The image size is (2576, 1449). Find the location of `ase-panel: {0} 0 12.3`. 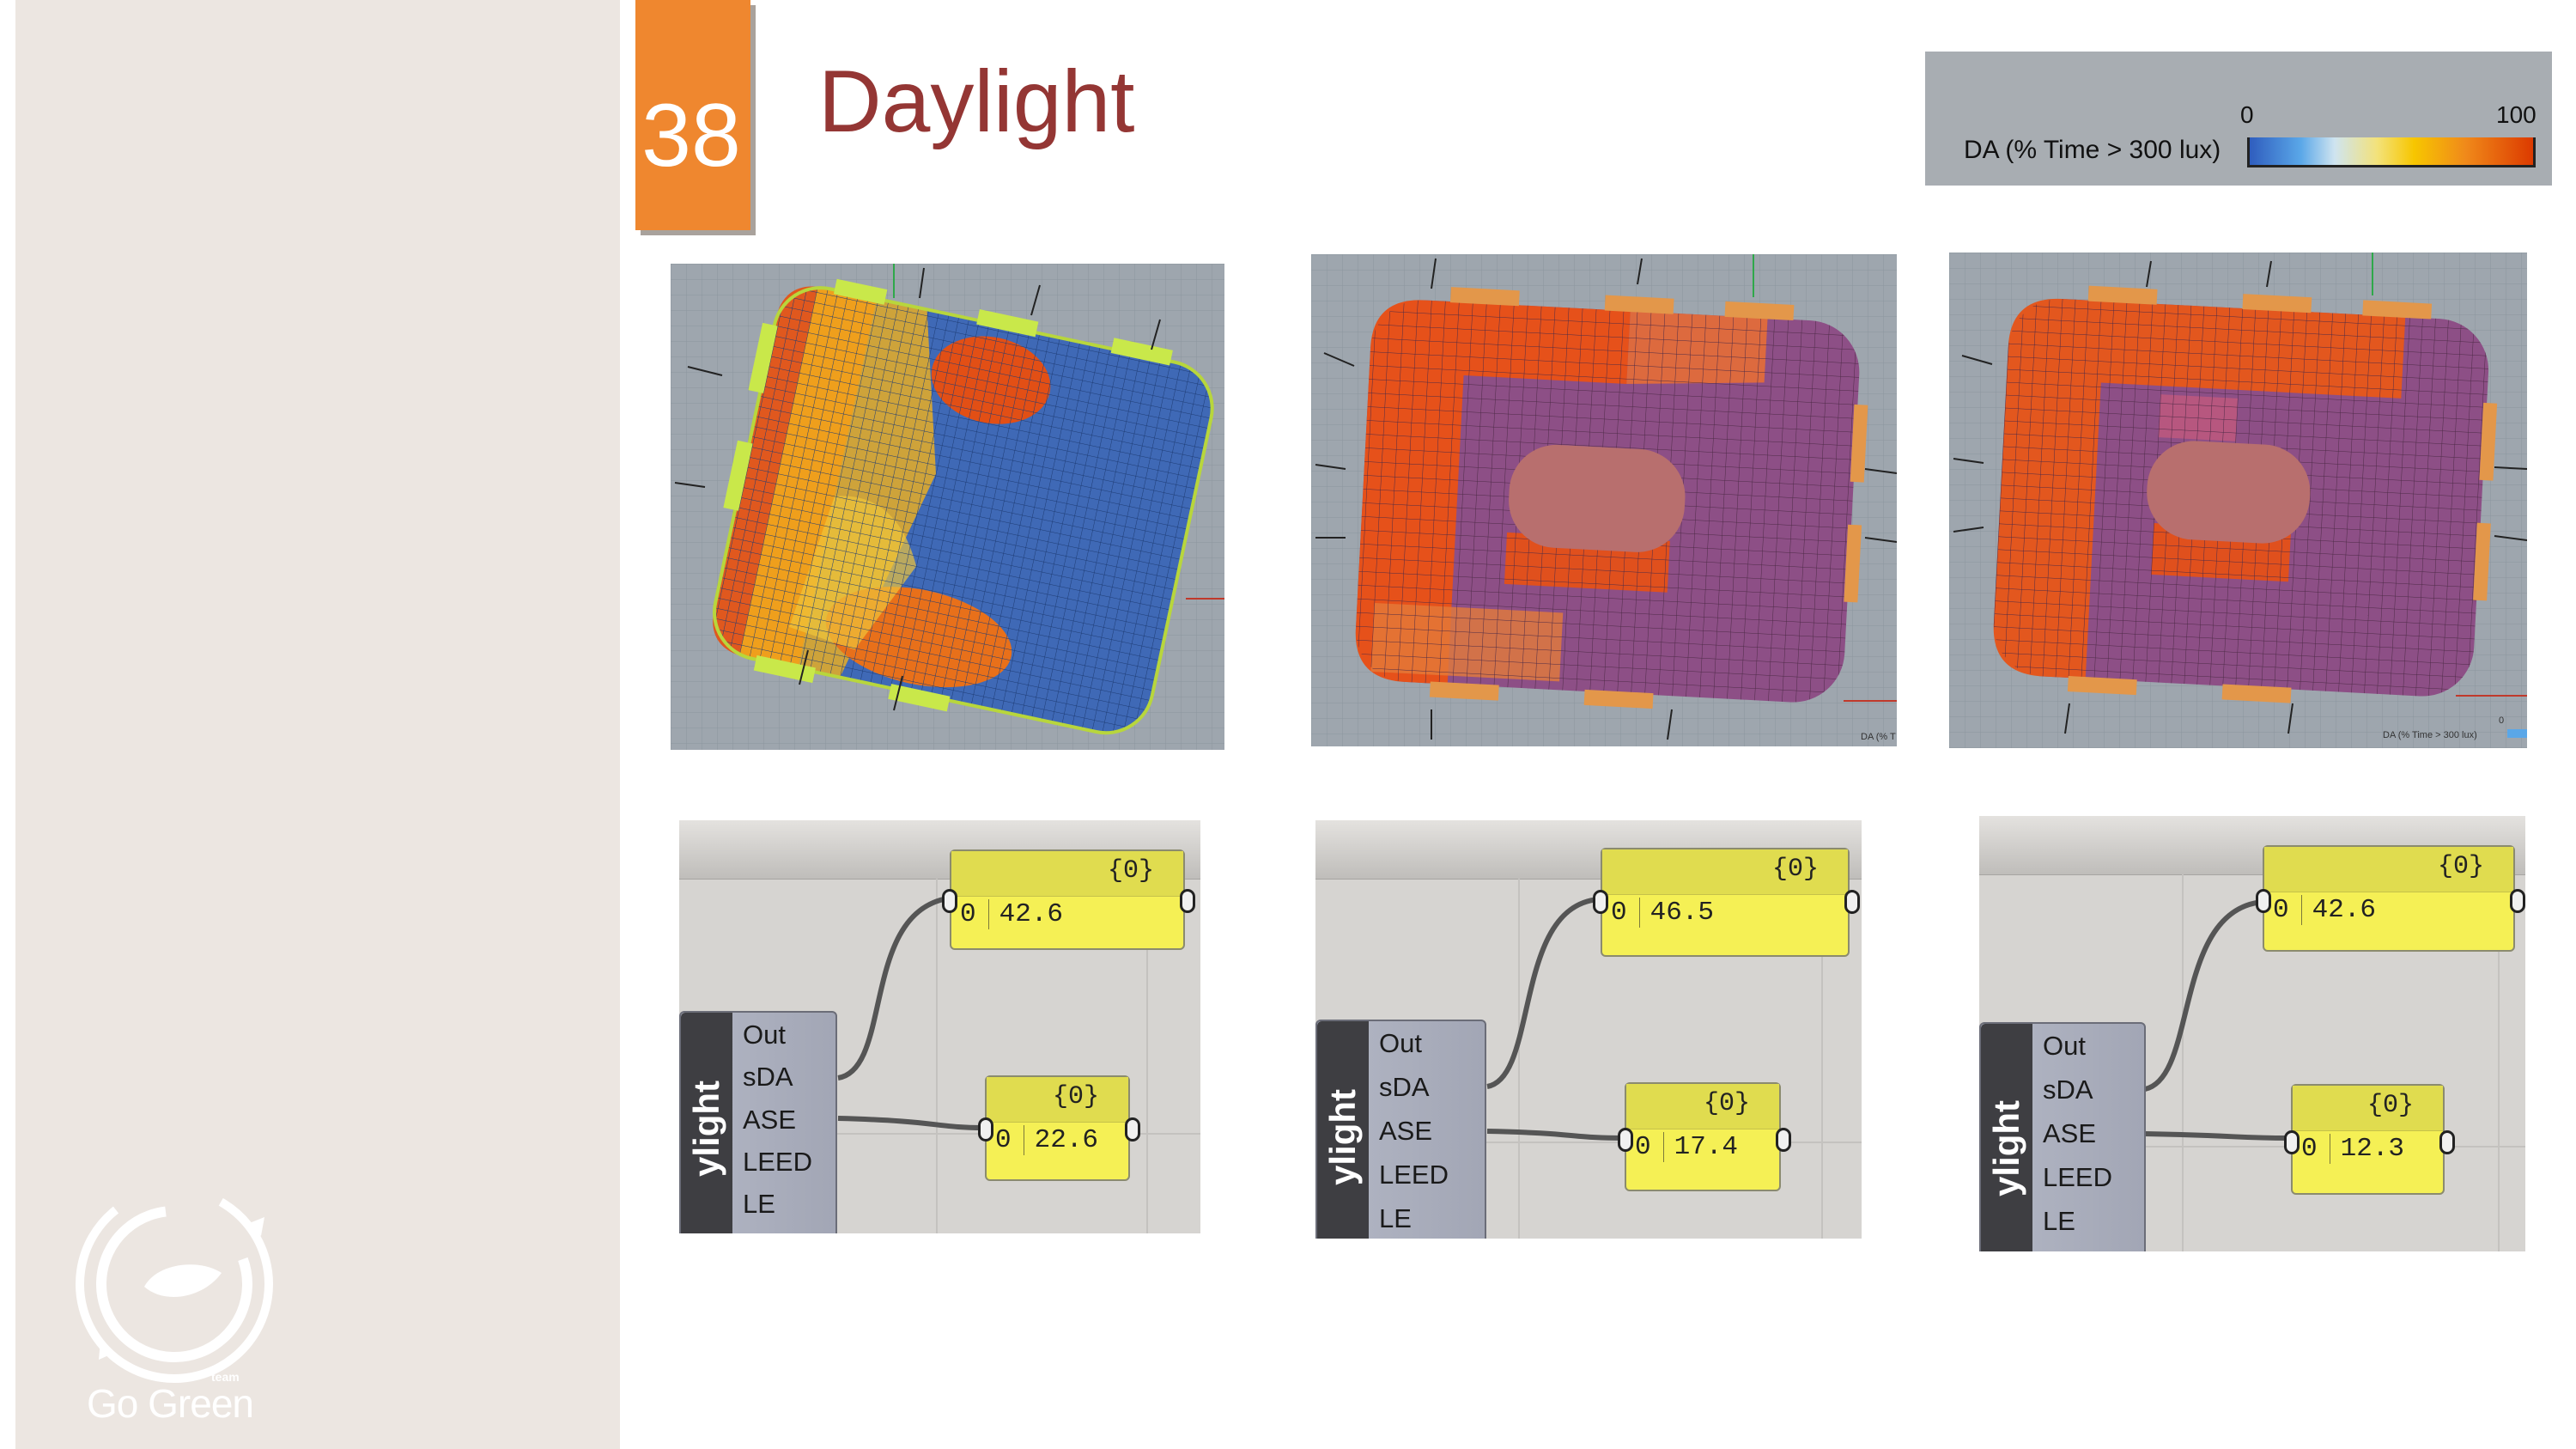

ase-panel: {0} 0 12.3 is located at coordinates (2368, 1139).